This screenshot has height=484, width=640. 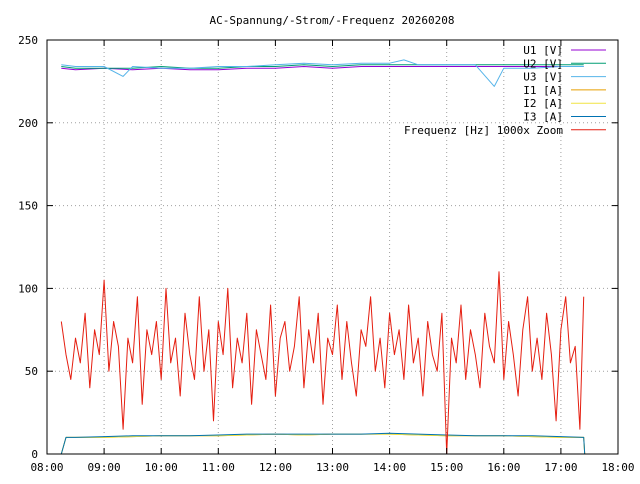 I want to click on y-tick-label: 0, so click(x=34, y=454).